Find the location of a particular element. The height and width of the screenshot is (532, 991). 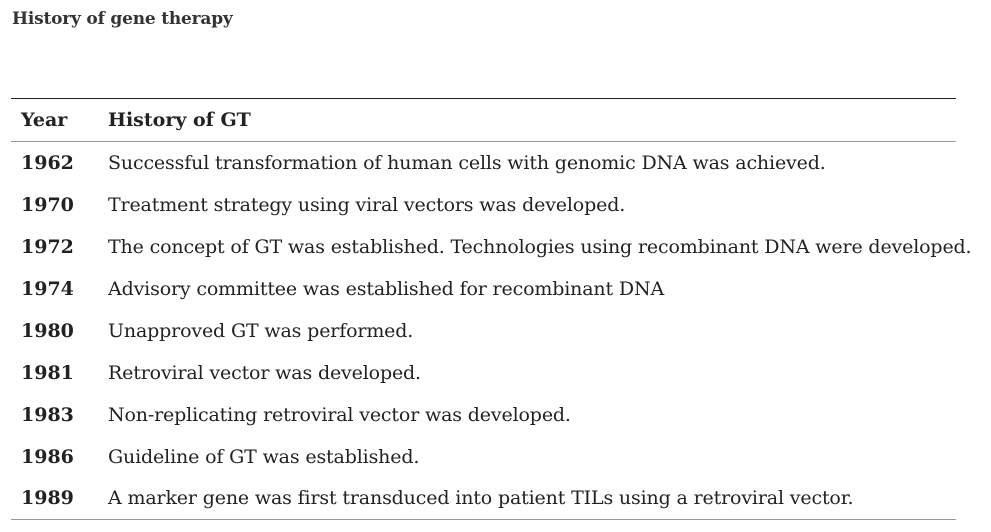

year-cell: 1986 is located at coordinates (47, 456).